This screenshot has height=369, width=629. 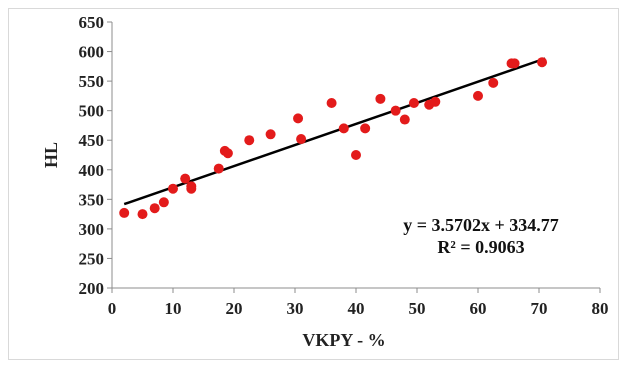 I want to click on y-tick-label: 400, so click(x=92, y=170).